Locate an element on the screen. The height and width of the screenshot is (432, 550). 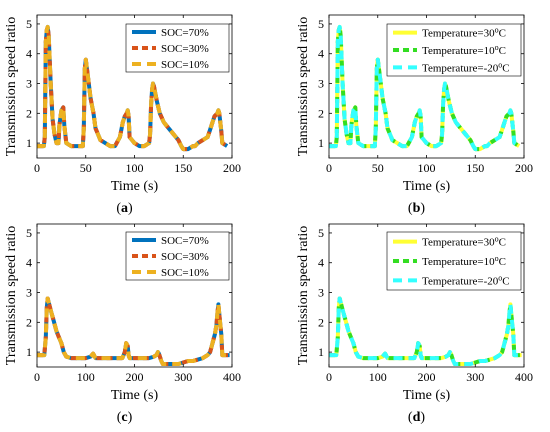
panel-caption: (c) is located at coordinates (125, 417).